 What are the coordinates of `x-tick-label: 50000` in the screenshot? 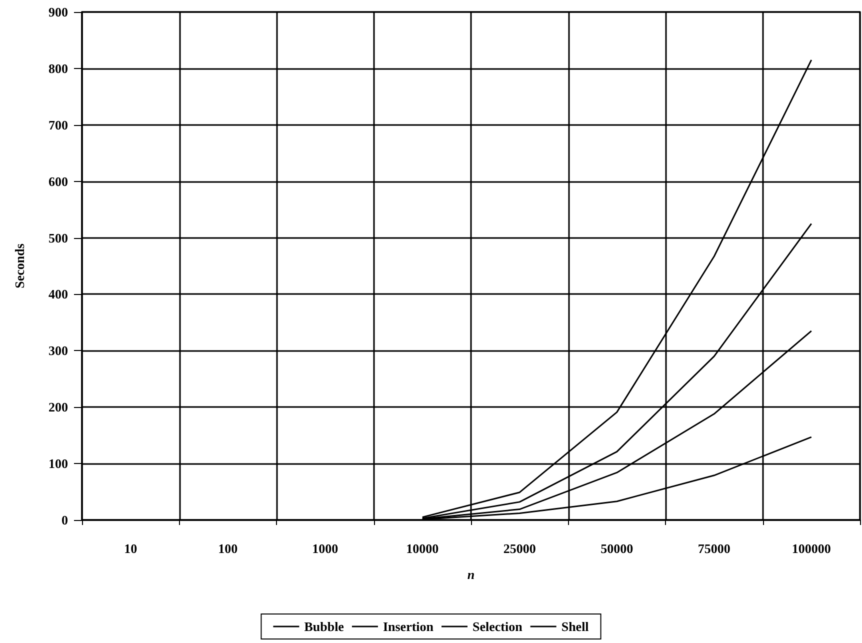 It's located at (617, 548).